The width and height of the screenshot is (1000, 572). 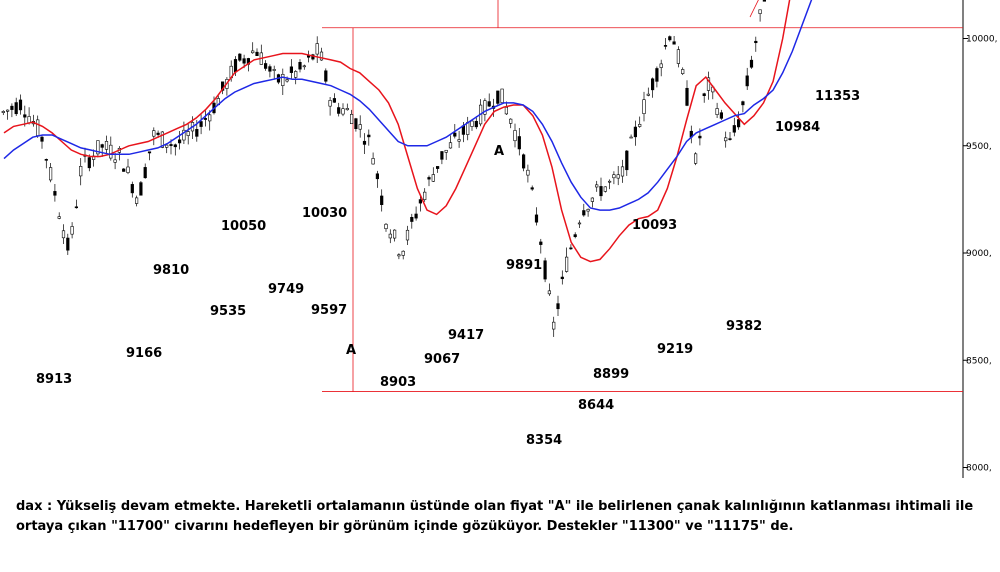 I want to click on trend-channel-line, so click(x=754, y=9).